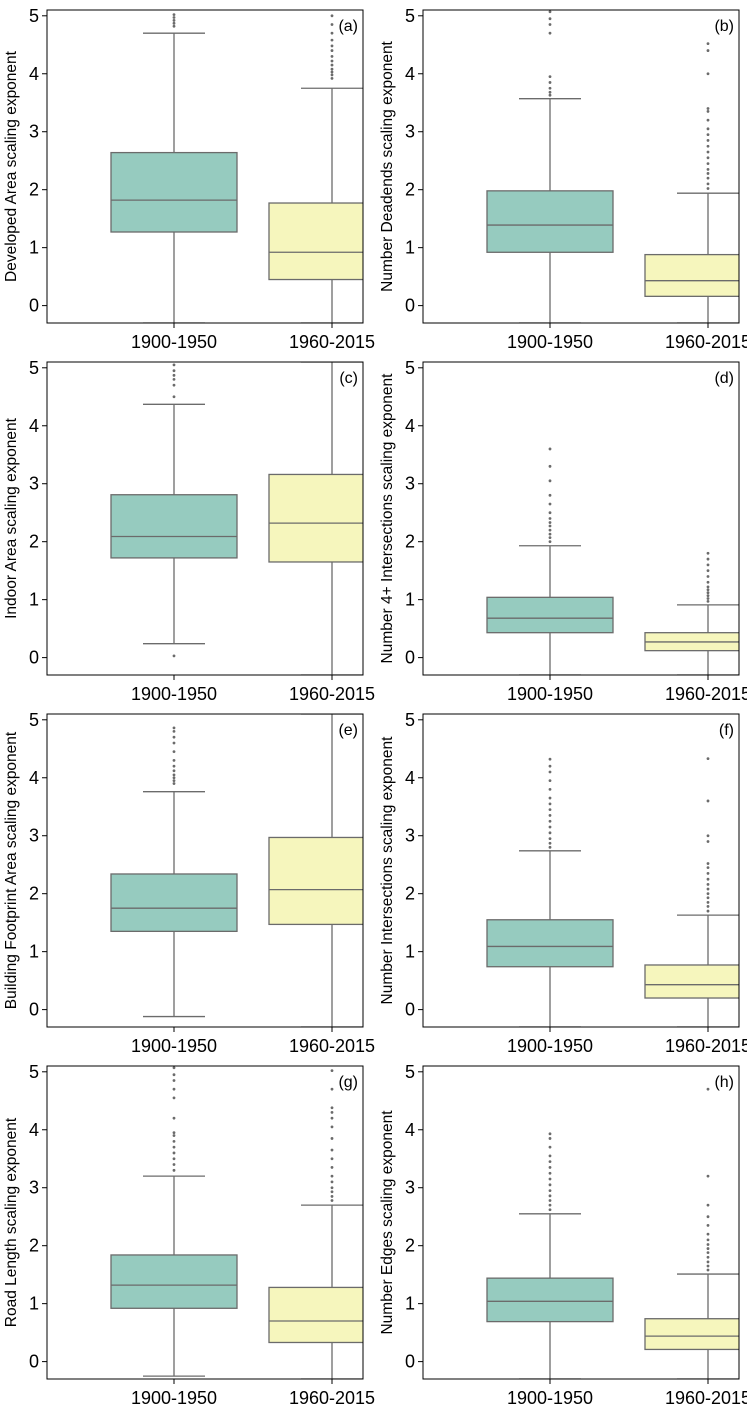 This screenshot has width=747, height=1411. I want to click on panel-a-ytick-label-2: 2, so click(34, 190).